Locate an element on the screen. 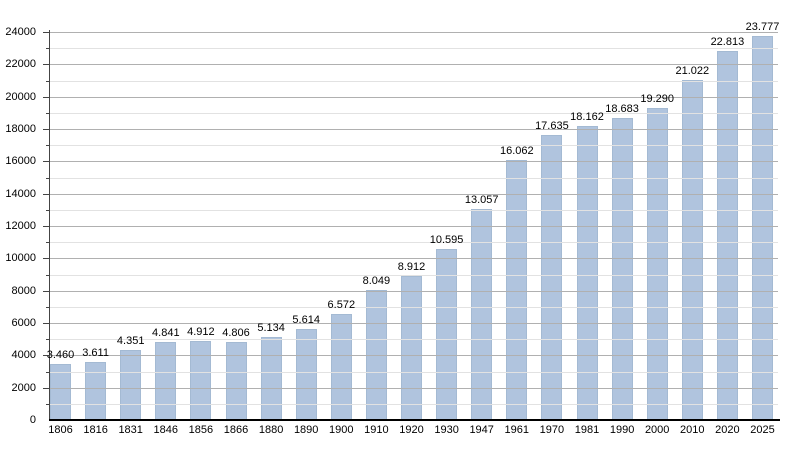 This screenshot has width=800, height=450. x-tick-label-1866: 1866 is located at coordinates (236, 430).